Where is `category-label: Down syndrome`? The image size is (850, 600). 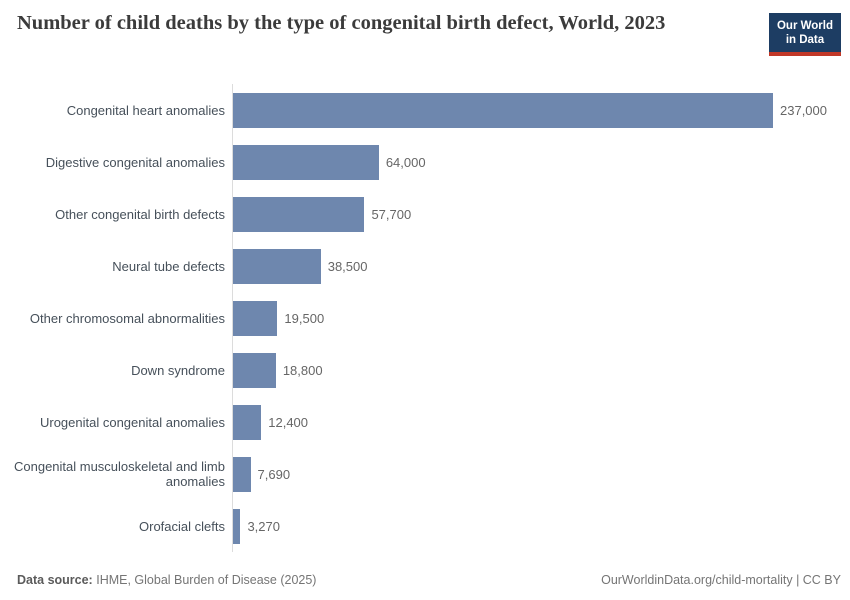
category-label: Down syndrome is located at coordinates (178, 370).